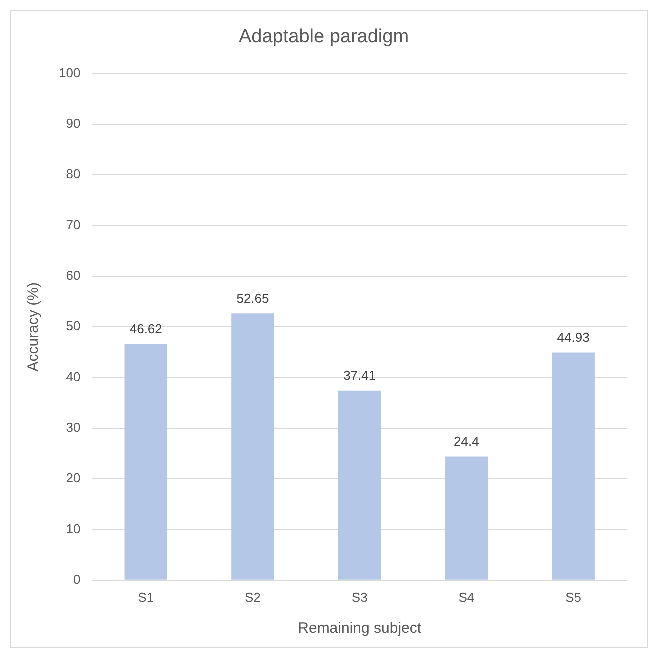  Describe the element at coordinates (360, 375) in the screenshot. I see `data-label: 37.41` at that location.